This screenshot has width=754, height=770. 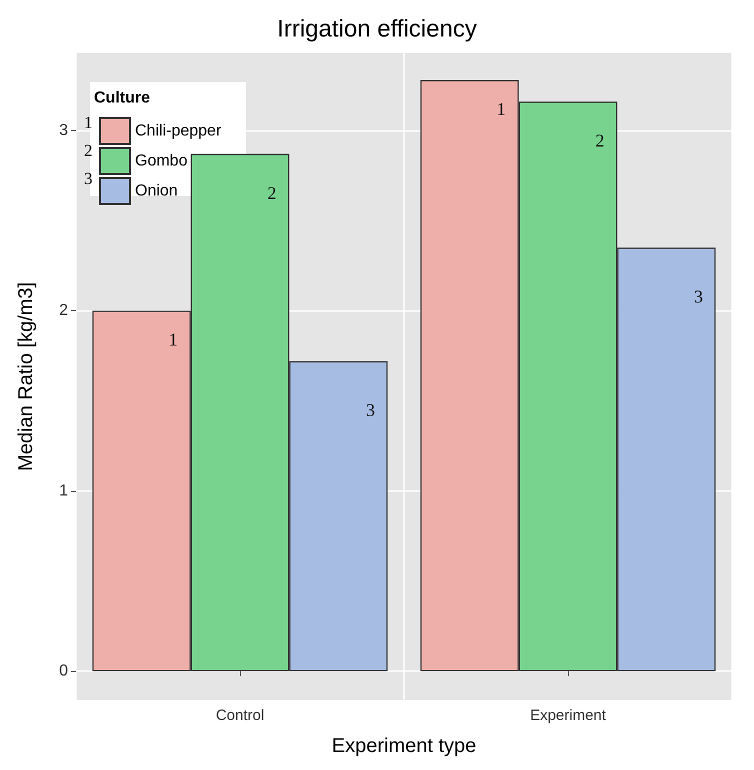 I want to click on y-tick-label: 3, so click(x=63, y=130).